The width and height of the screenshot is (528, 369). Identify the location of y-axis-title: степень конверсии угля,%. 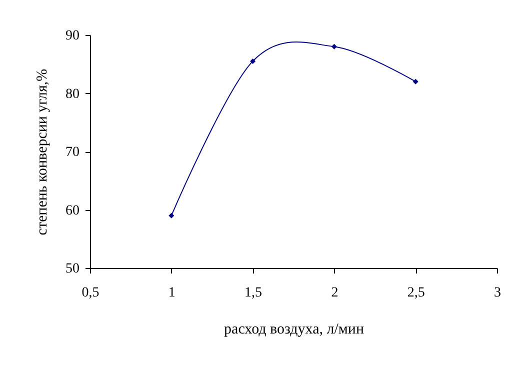
(42, 152).